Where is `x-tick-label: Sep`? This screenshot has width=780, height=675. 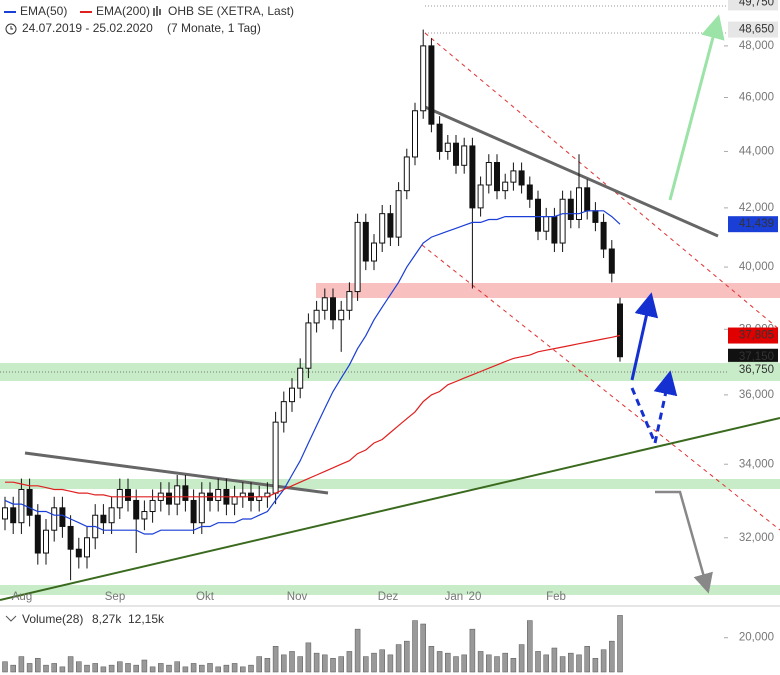 x-tick-label: Sep is located at coordinates (115, 597).